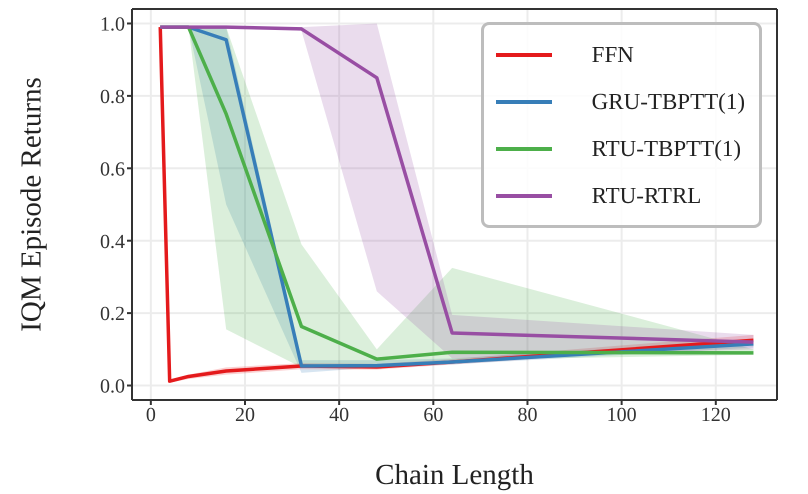 The width and height of the screenshot is (808, 494). I want to click on x-tick-label: 100, so click(621, 415).